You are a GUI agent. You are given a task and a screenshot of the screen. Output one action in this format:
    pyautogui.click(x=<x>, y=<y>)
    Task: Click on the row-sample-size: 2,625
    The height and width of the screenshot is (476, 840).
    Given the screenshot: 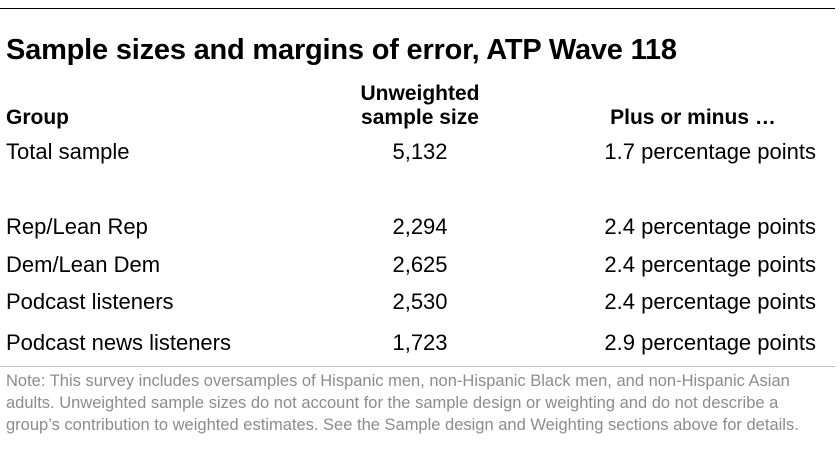 What is the action you would take?
    pyautogui.click(x=420, y=264)
    